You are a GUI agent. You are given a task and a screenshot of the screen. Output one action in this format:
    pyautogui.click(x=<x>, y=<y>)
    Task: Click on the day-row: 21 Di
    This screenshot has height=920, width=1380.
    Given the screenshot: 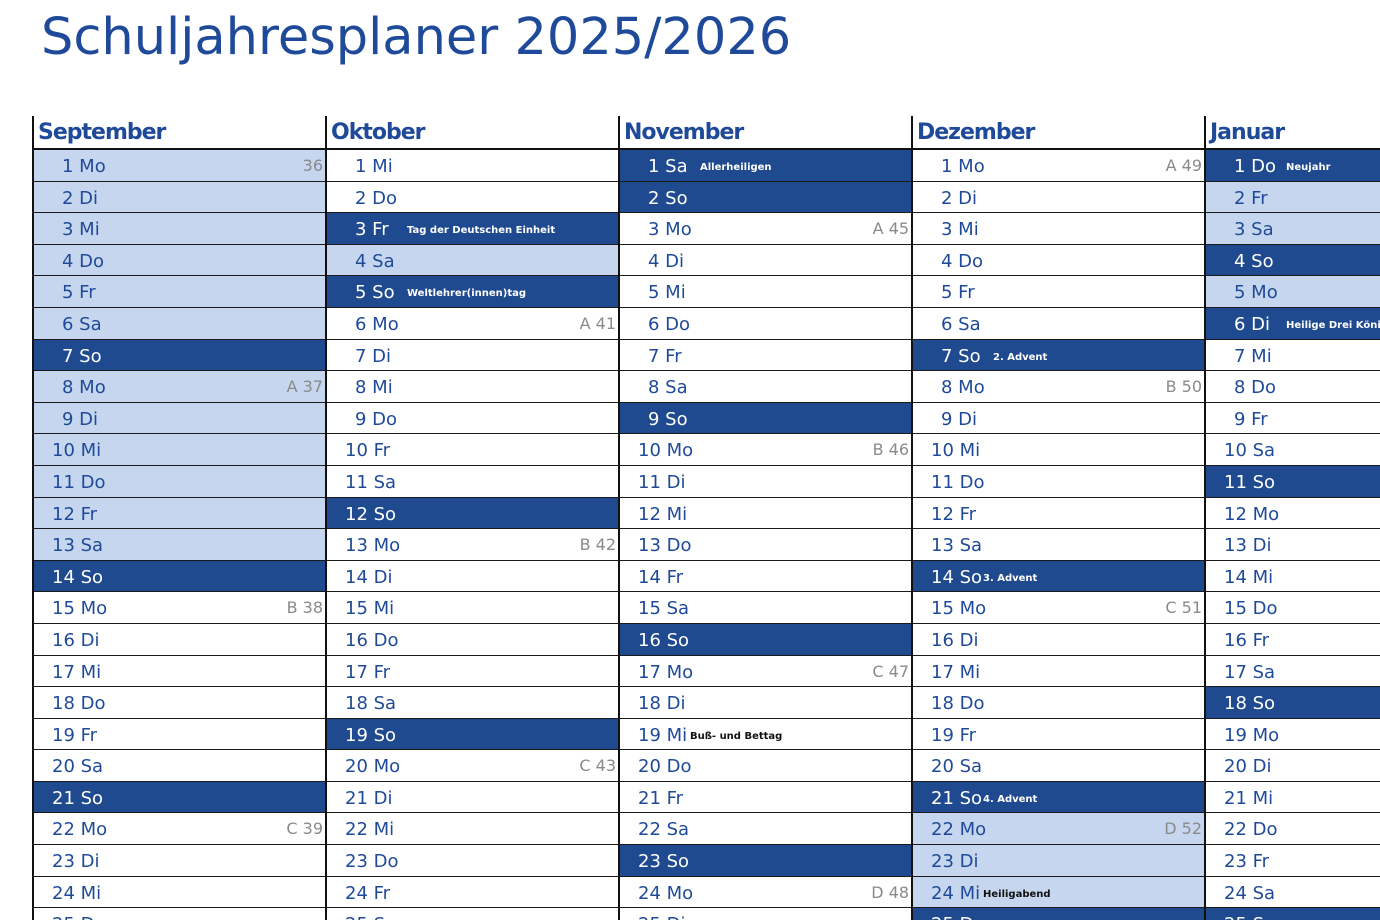 What is the action you would take?
    pyautogui.click(x=472, y=798)
    